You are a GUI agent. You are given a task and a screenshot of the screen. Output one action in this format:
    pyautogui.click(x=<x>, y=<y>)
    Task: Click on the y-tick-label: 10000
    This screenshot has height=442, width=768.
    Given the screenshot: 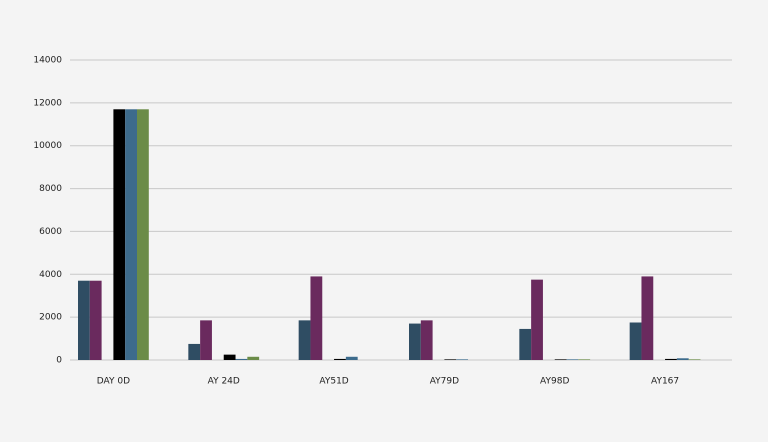 What is the action you would take?
    pyautogui.click(x=47, y=146)
    